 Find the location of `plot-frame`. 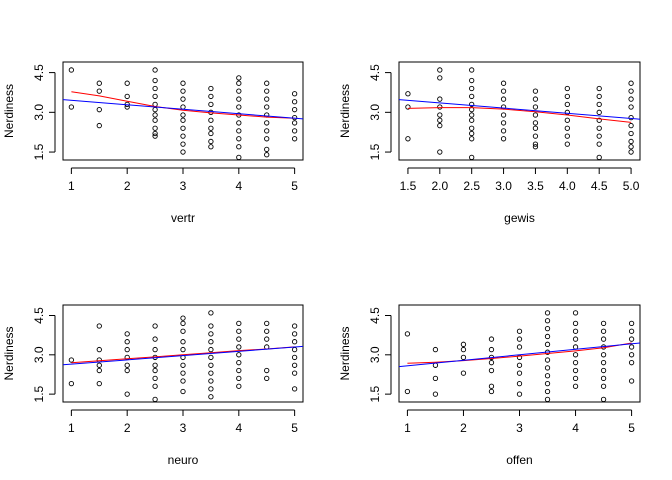

plot-frame is located at coordinates (183, 353).